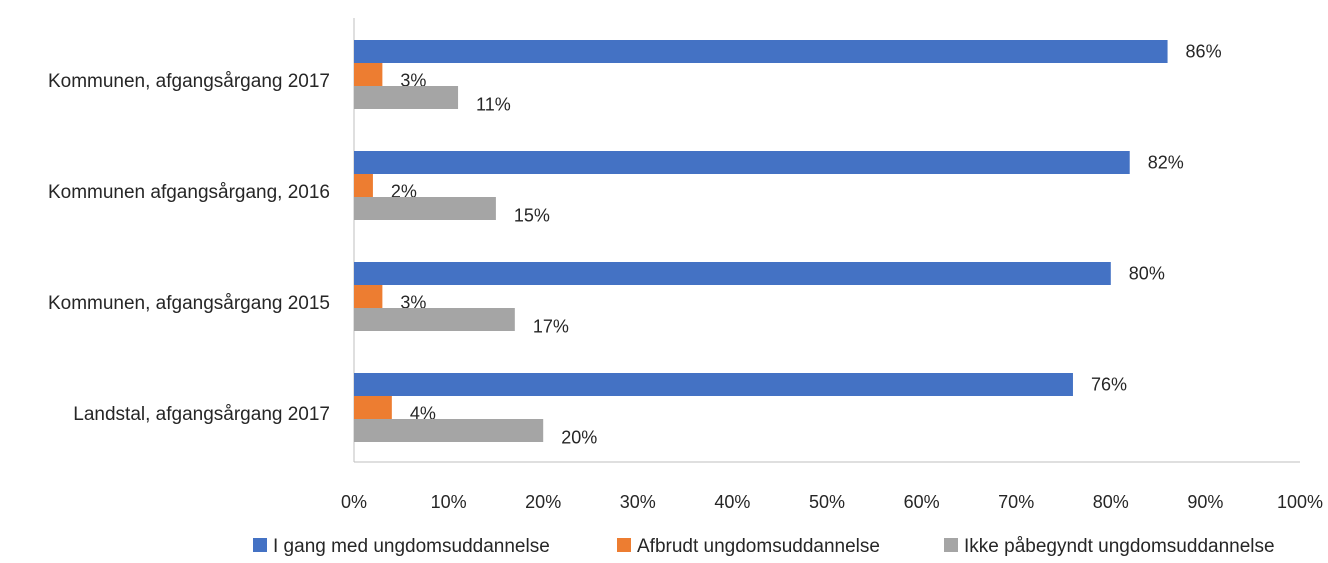 This screenshot has height=563, width=1328. I want to click on legend-label: I gang med ungdomsuddannelse, so click(411, 546).